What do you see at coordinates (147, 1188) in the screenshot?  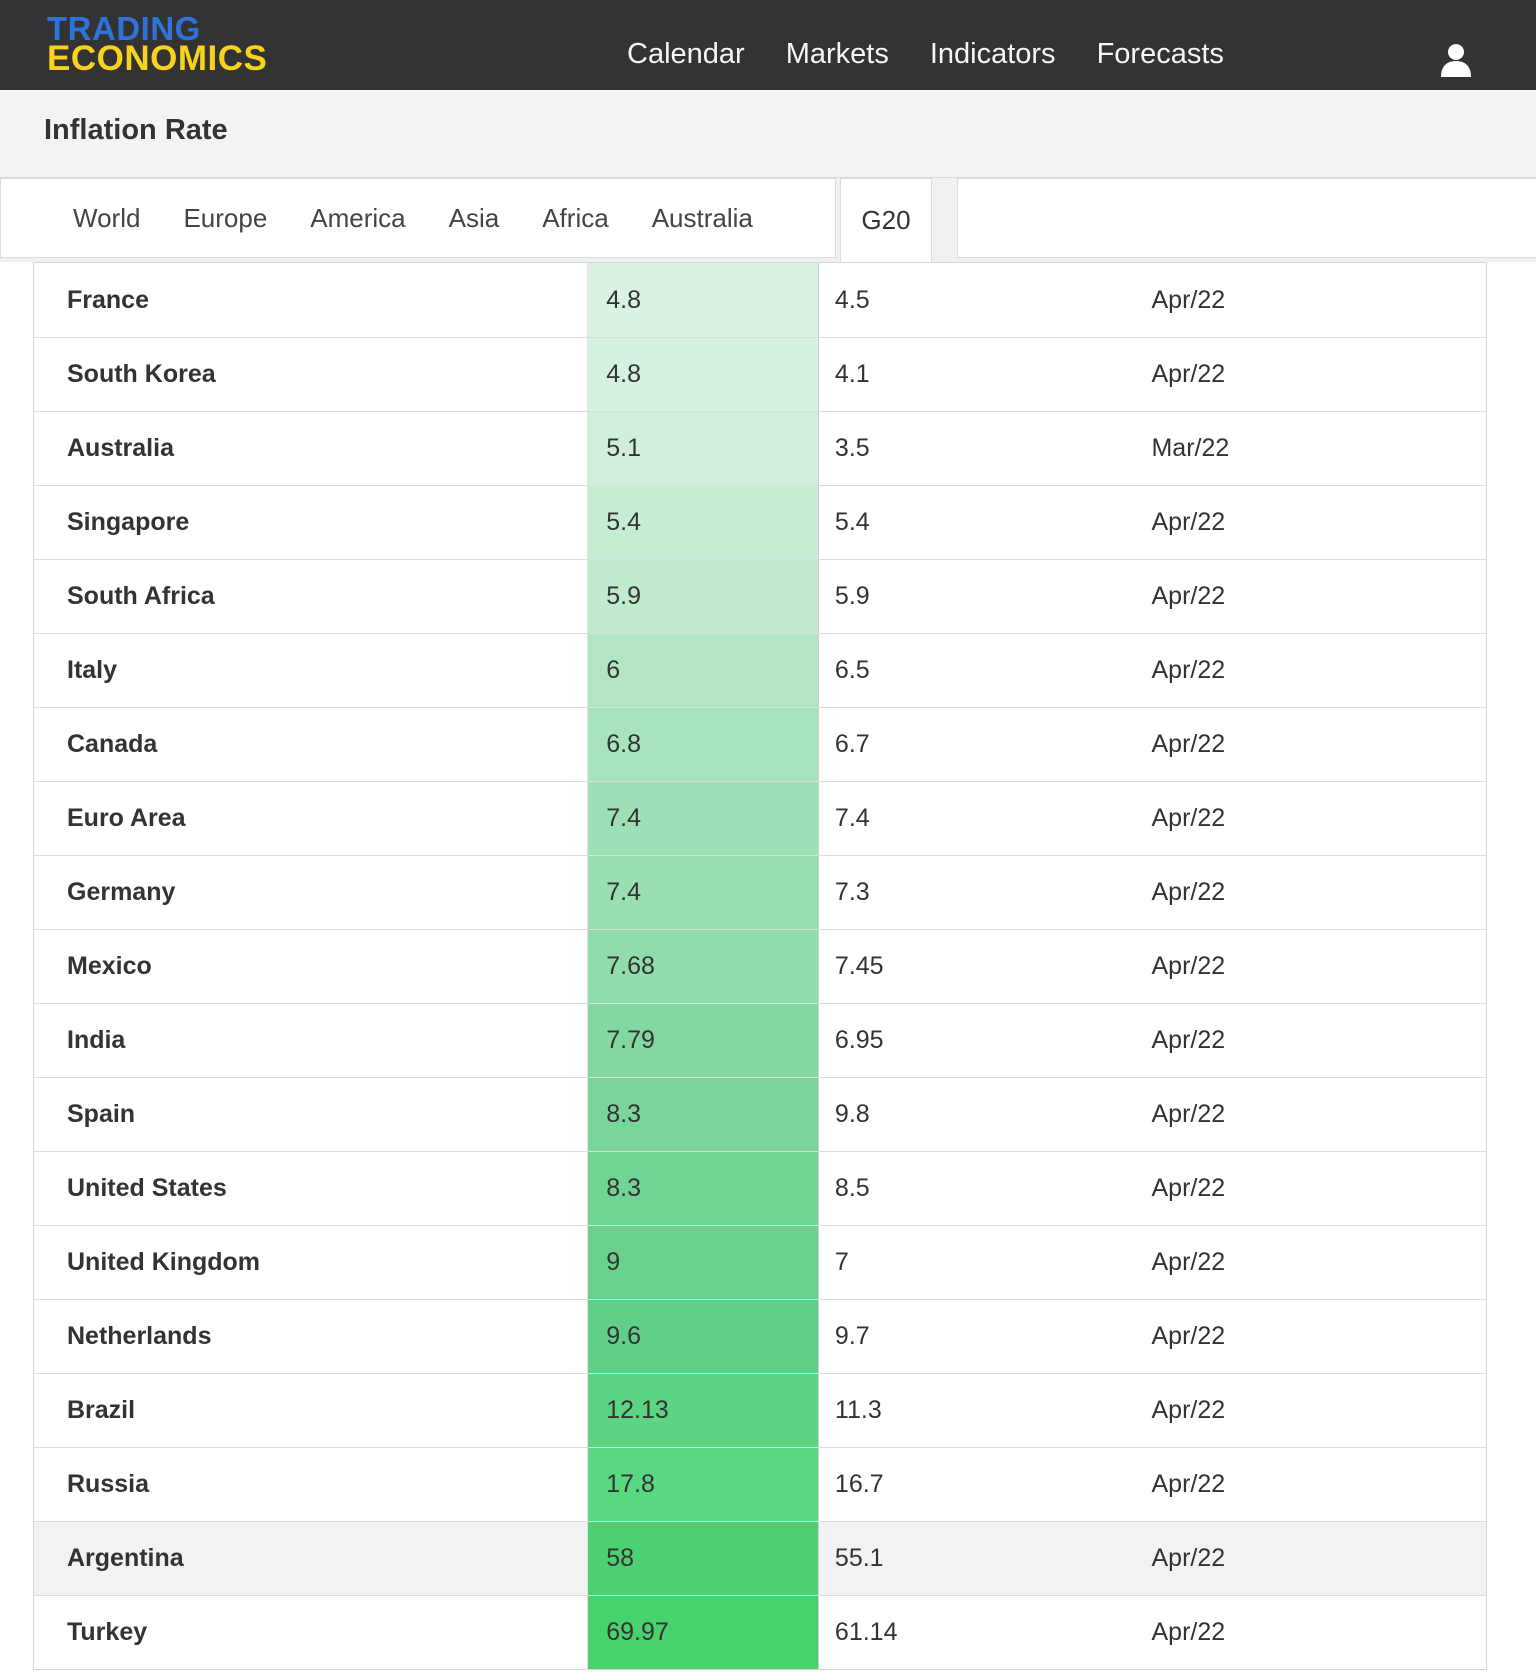 I see `country-cell: United States` at bounding box center [147, 1188].